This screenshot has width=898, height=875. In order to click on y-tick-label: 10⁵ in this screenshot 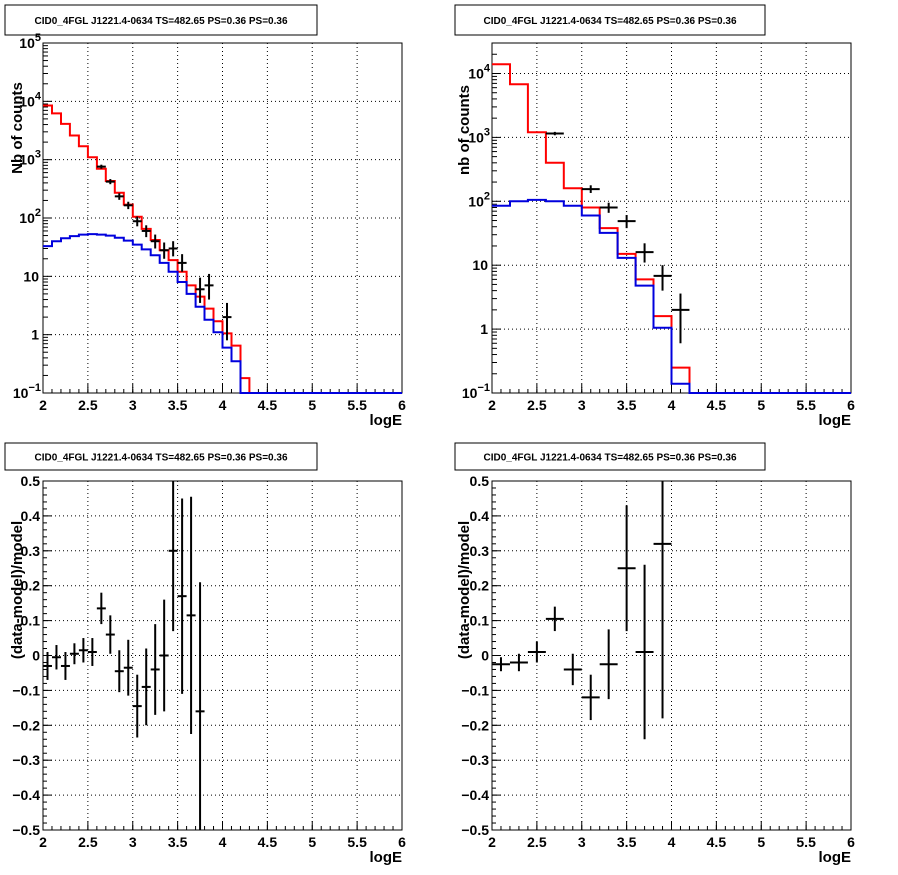, I will do `click(30, 41)`.